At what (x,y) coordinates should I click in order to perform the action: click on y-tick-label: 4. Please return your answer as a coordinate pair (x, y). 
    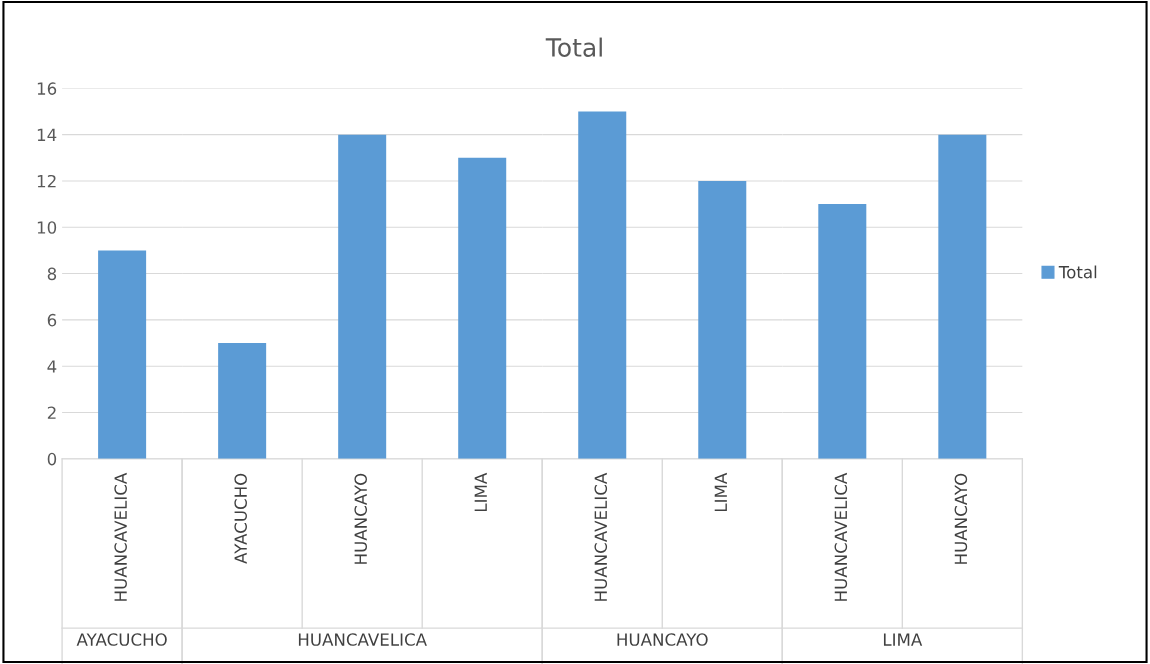
    Looking at the image, I should click on (52, 366).